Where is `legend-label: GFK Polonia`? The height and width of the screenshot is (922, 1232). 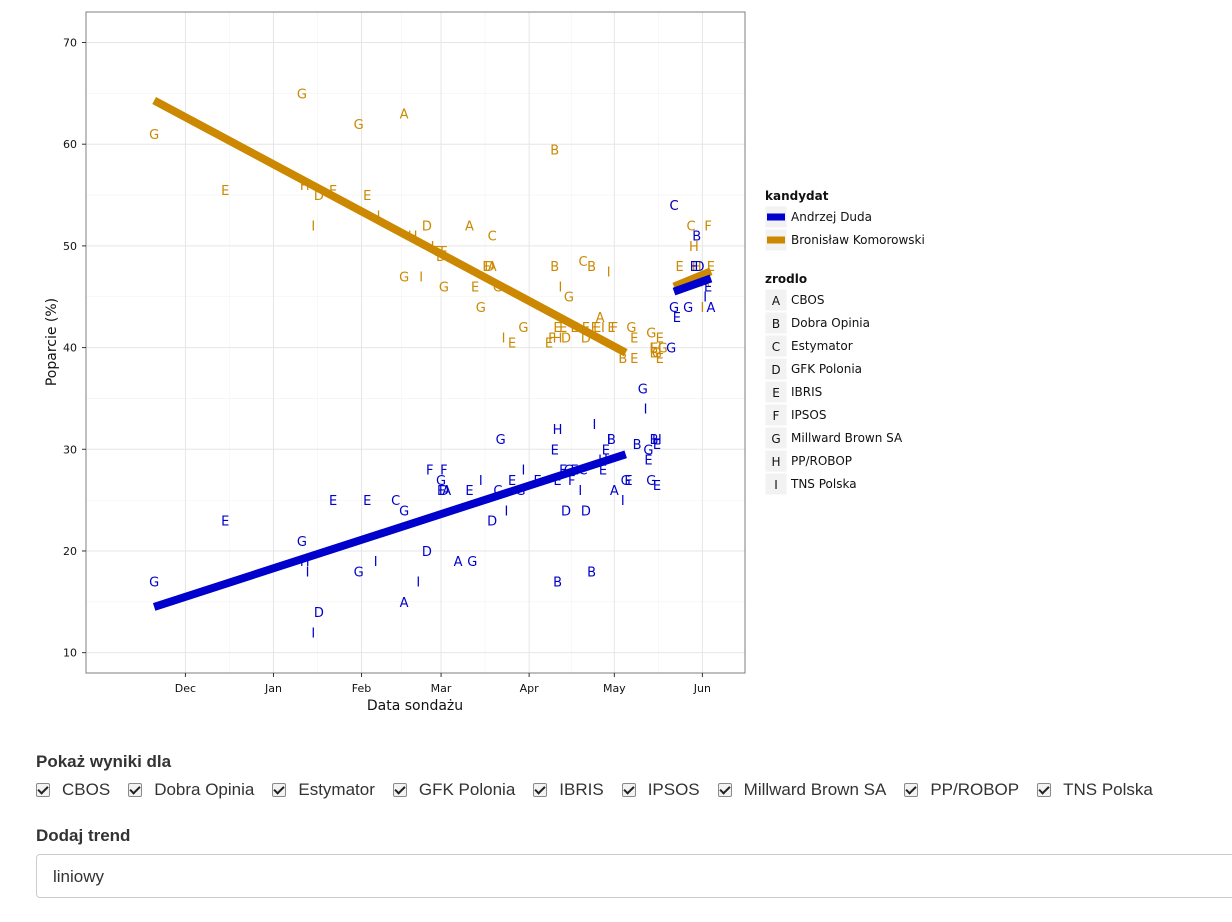
legend-label: GFK Polonia is located at coordinates (826, 369).